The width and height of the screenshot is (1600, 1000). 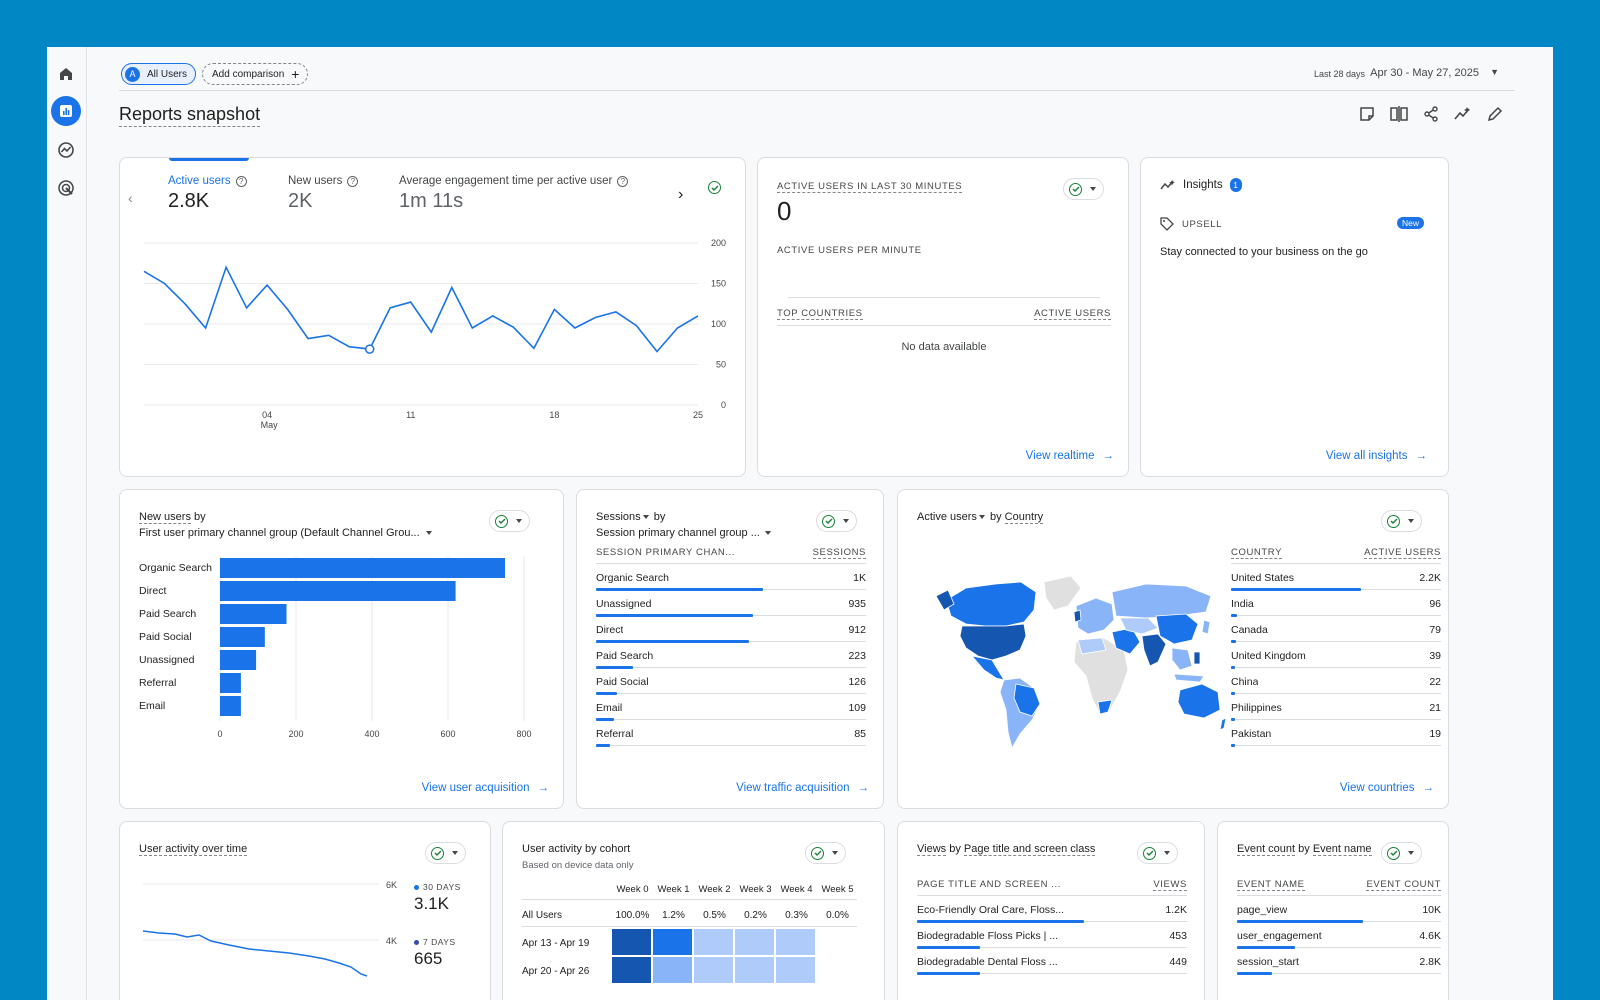 What do you see at coordinates (66, 111) in the screenshot?
I see `reports-icon` at bounding box center [66, 111].